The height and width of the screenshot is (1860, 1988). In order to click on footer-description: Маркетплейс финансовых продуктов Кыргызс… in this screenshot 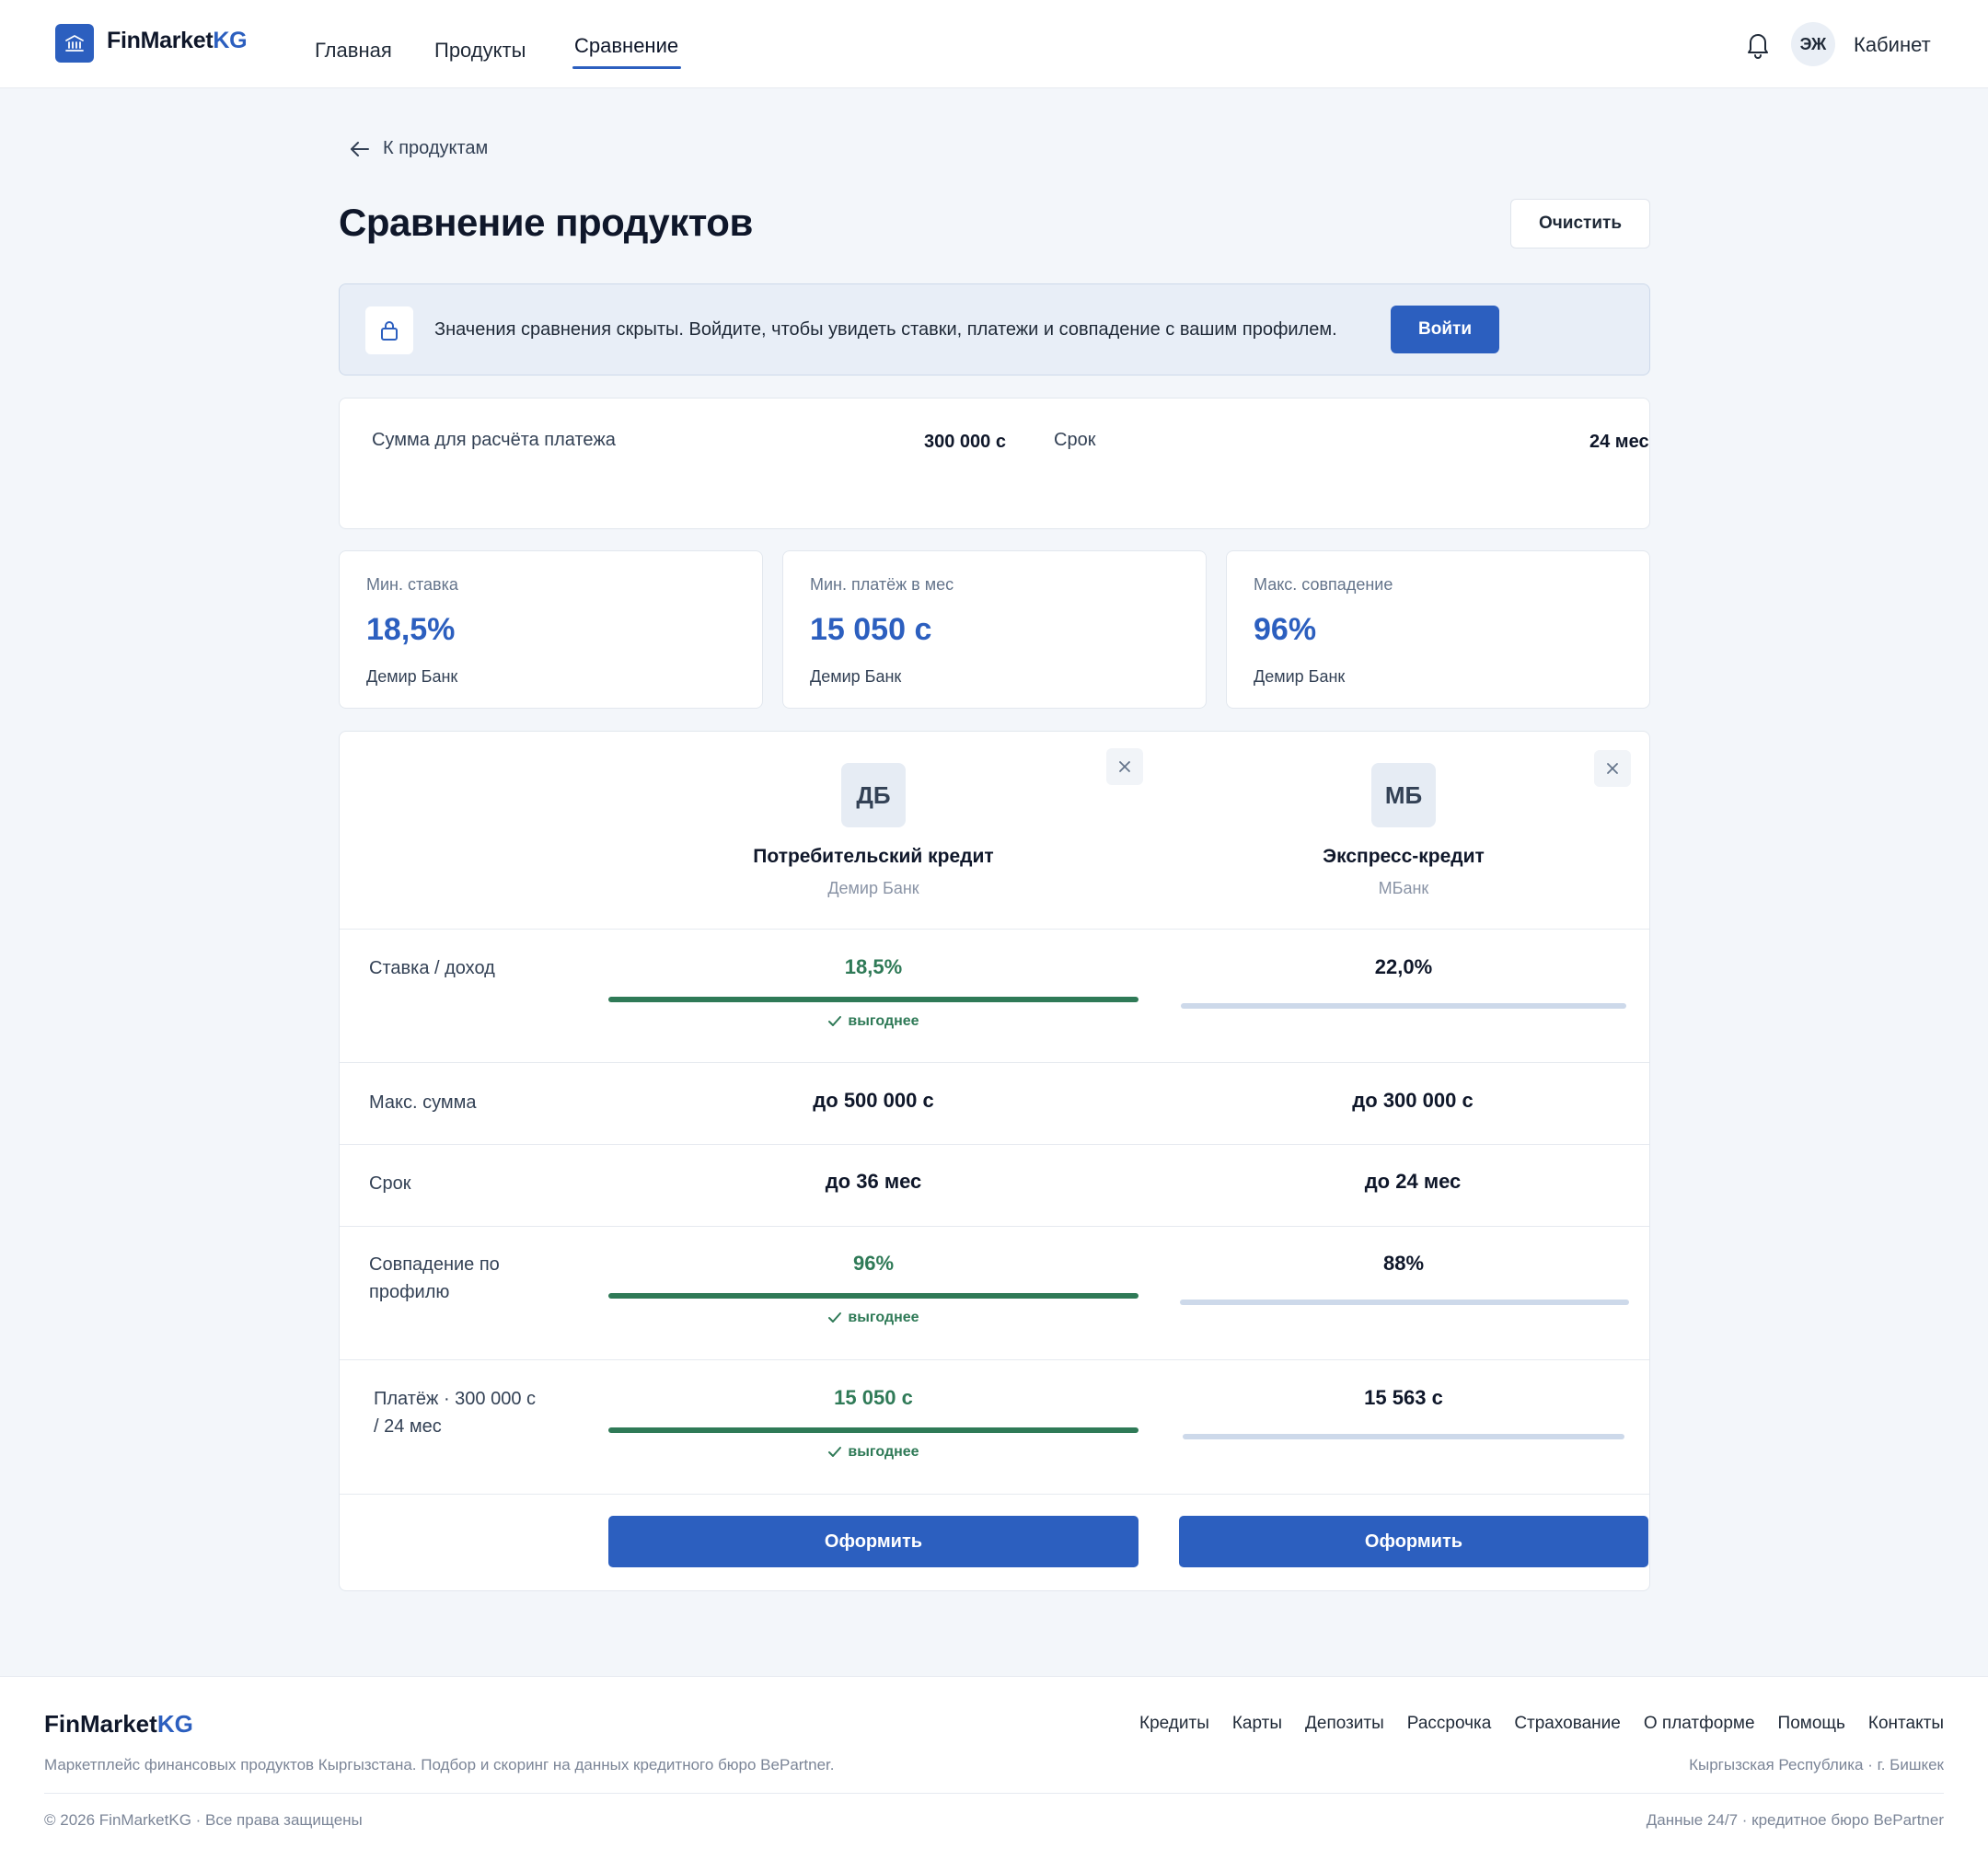, I will do `click(439, 1765)`.